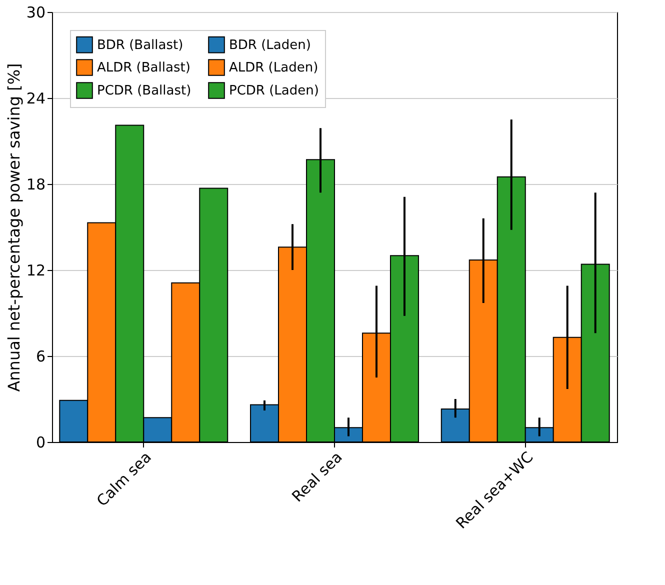  I want to click on legend-label: PCDR (Ballast), so click(144, 91).